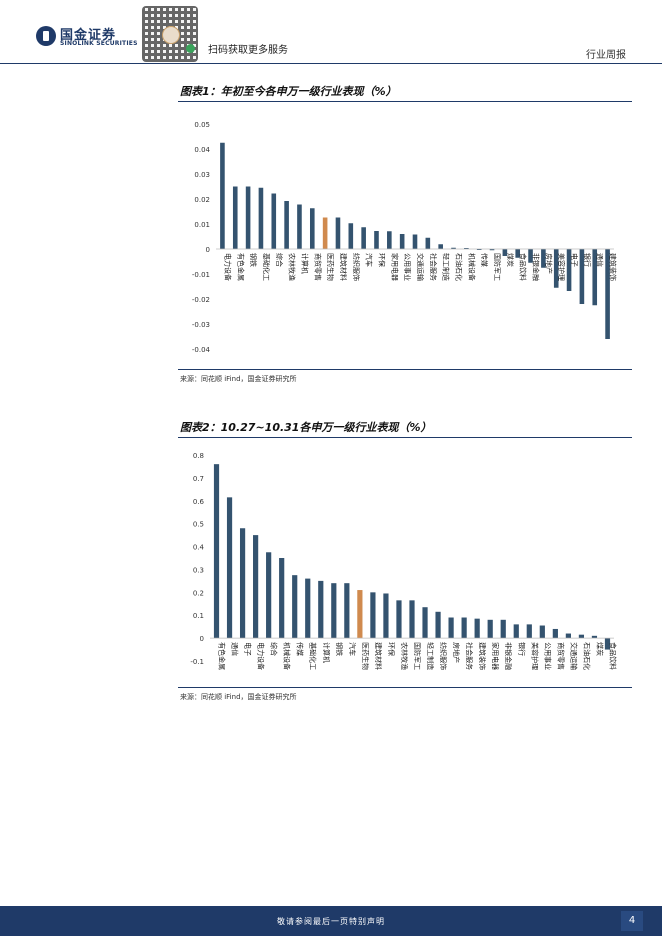 Image resolution: width=662 pixels, height=936 pixels. What do you see at coordinates (99, 43) in the screenshot?
I see `logo-en-text: SINOLINK SECURITIES` at bounding box center [99, 43].